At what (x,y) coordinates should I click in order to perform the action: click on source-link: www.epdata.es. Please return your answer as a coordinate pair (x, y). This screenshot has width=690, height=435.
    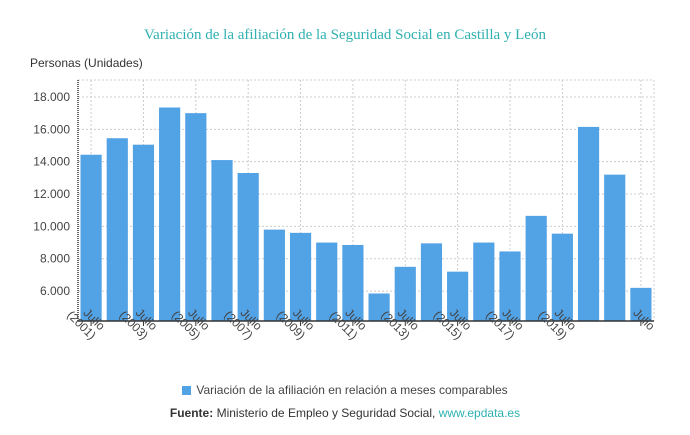
    Looking at the image, I should click on (479, 413).